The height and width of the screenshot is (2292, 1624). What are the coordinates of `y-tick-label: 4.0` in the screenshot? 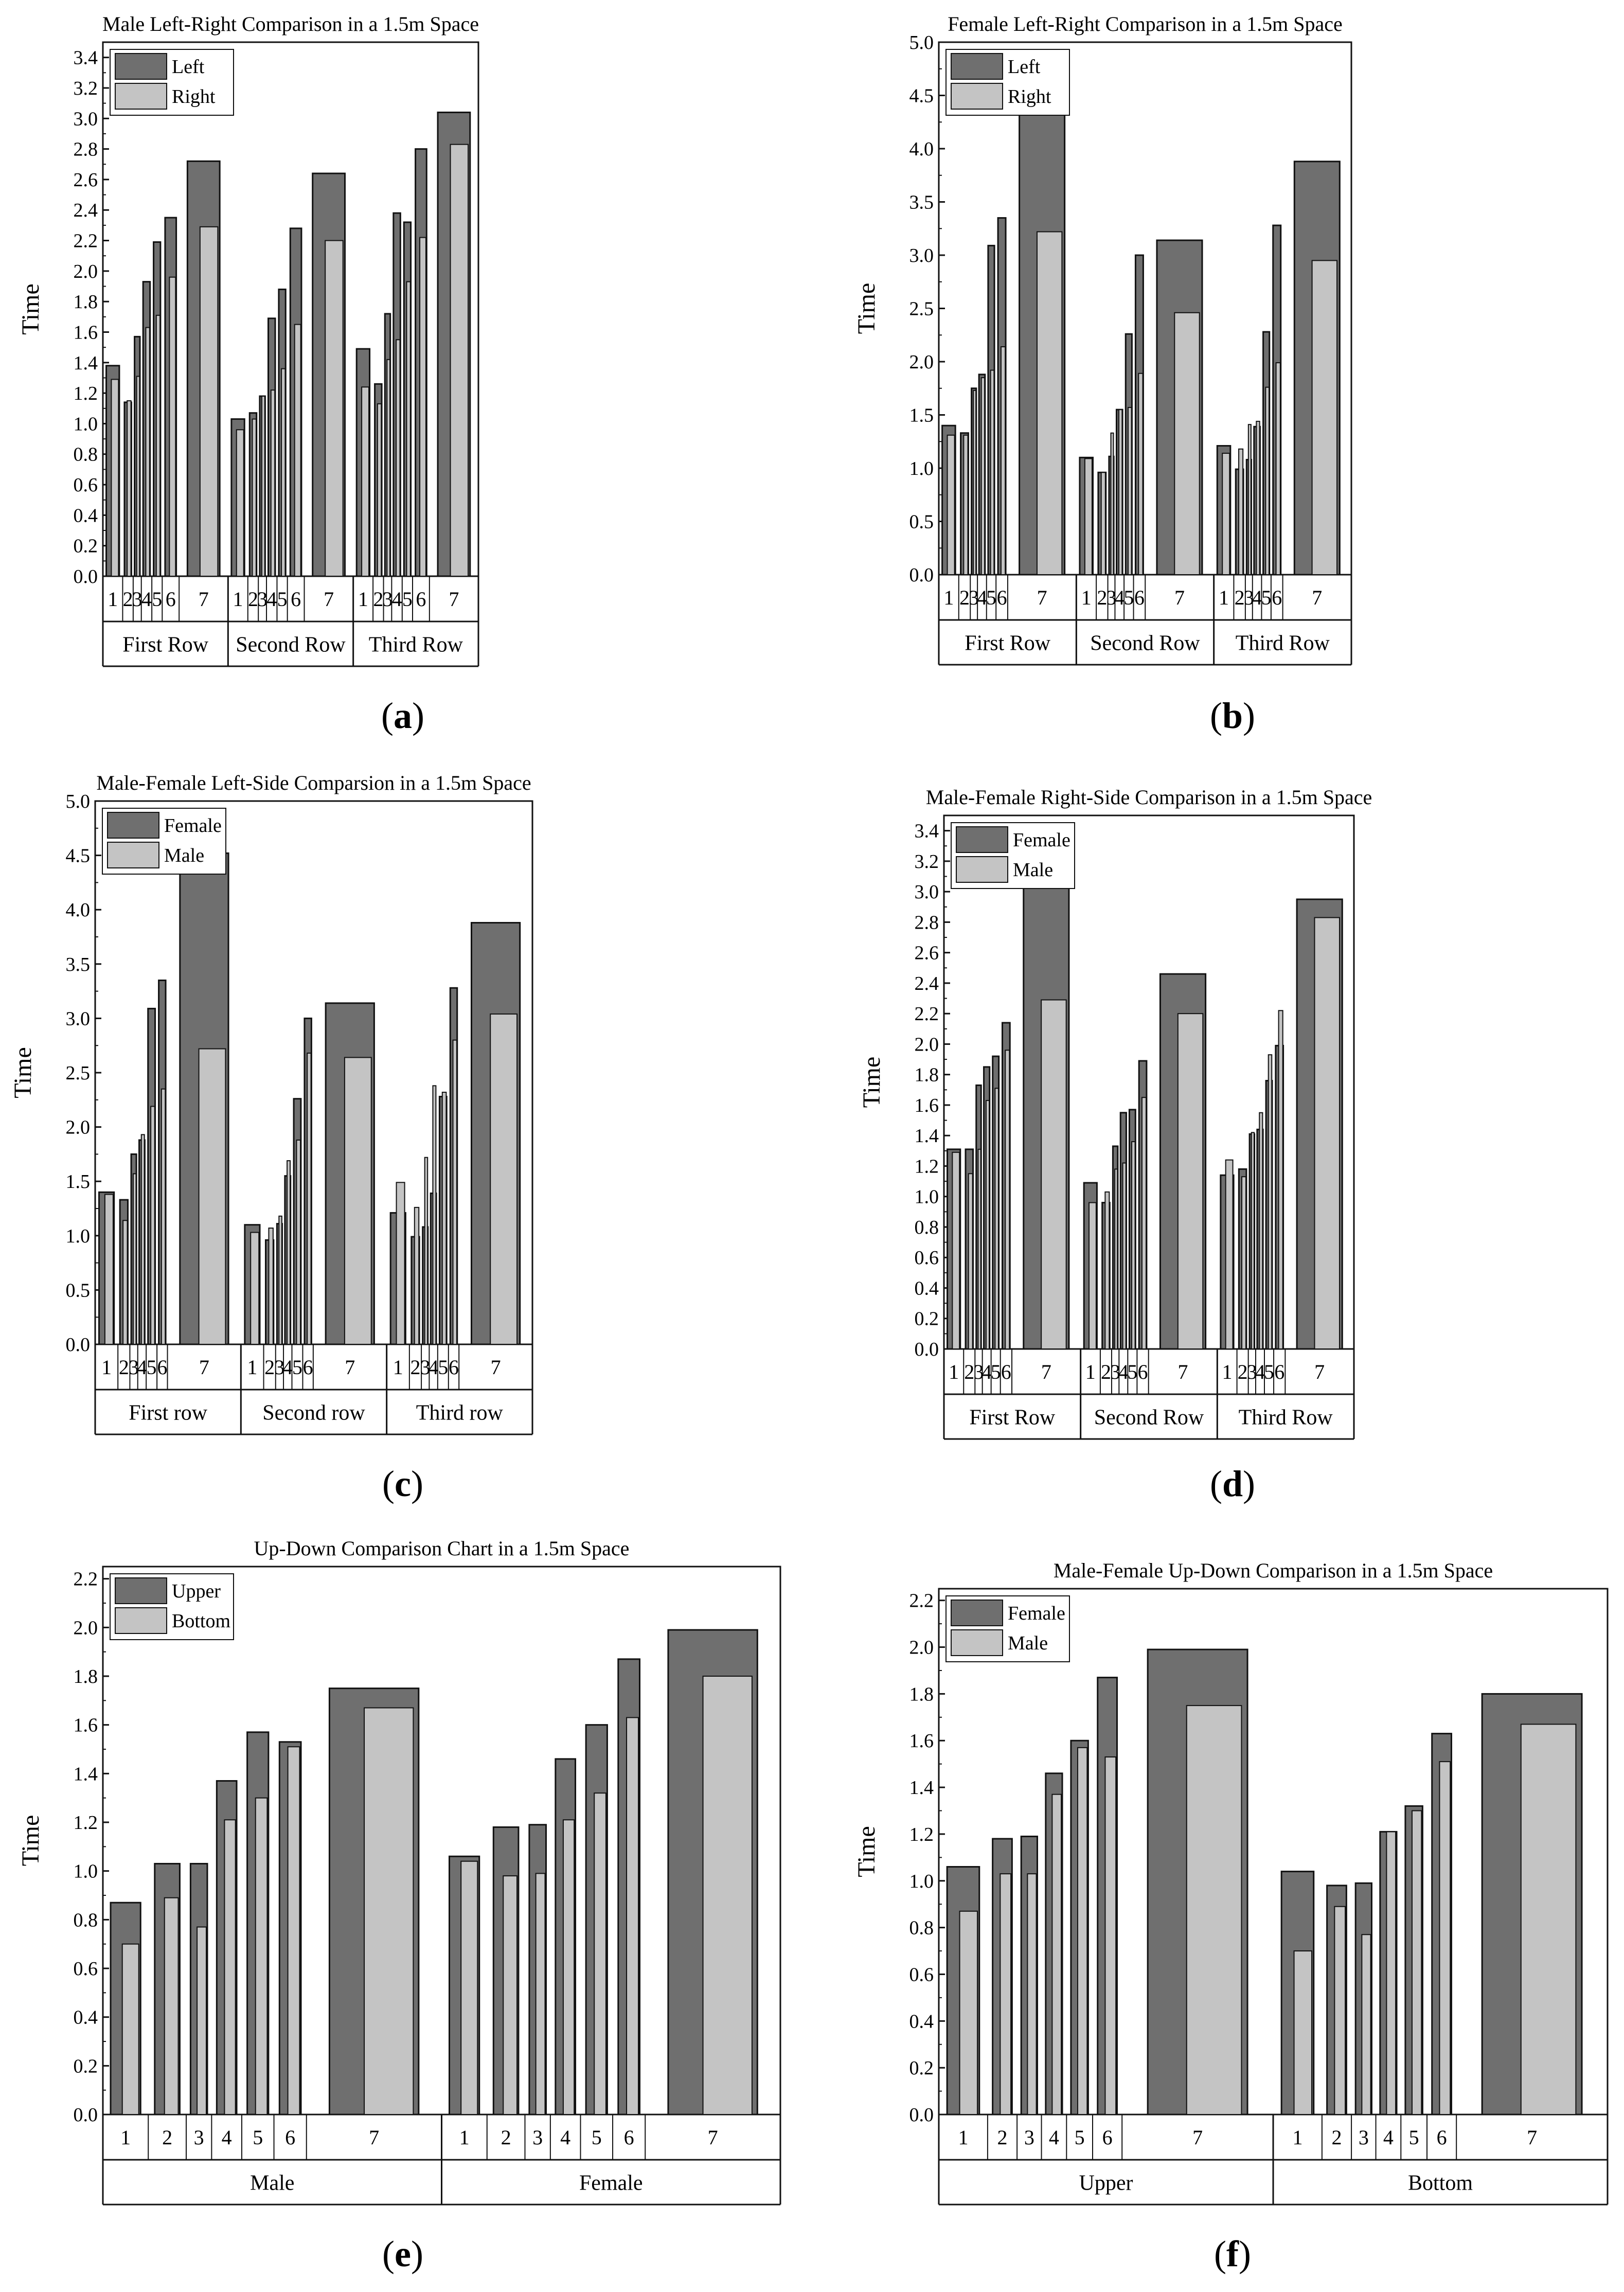 It's located at (921, 149).